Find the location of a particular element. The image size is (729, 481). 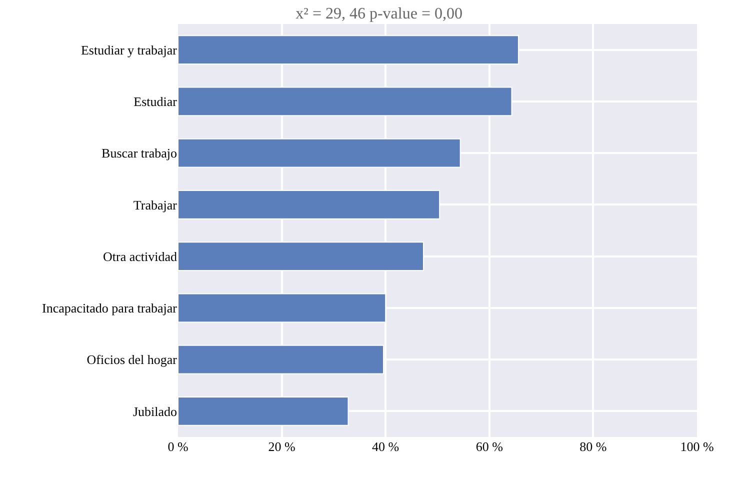

x-tick-label: 100 % is located at coordinates (697, 446).